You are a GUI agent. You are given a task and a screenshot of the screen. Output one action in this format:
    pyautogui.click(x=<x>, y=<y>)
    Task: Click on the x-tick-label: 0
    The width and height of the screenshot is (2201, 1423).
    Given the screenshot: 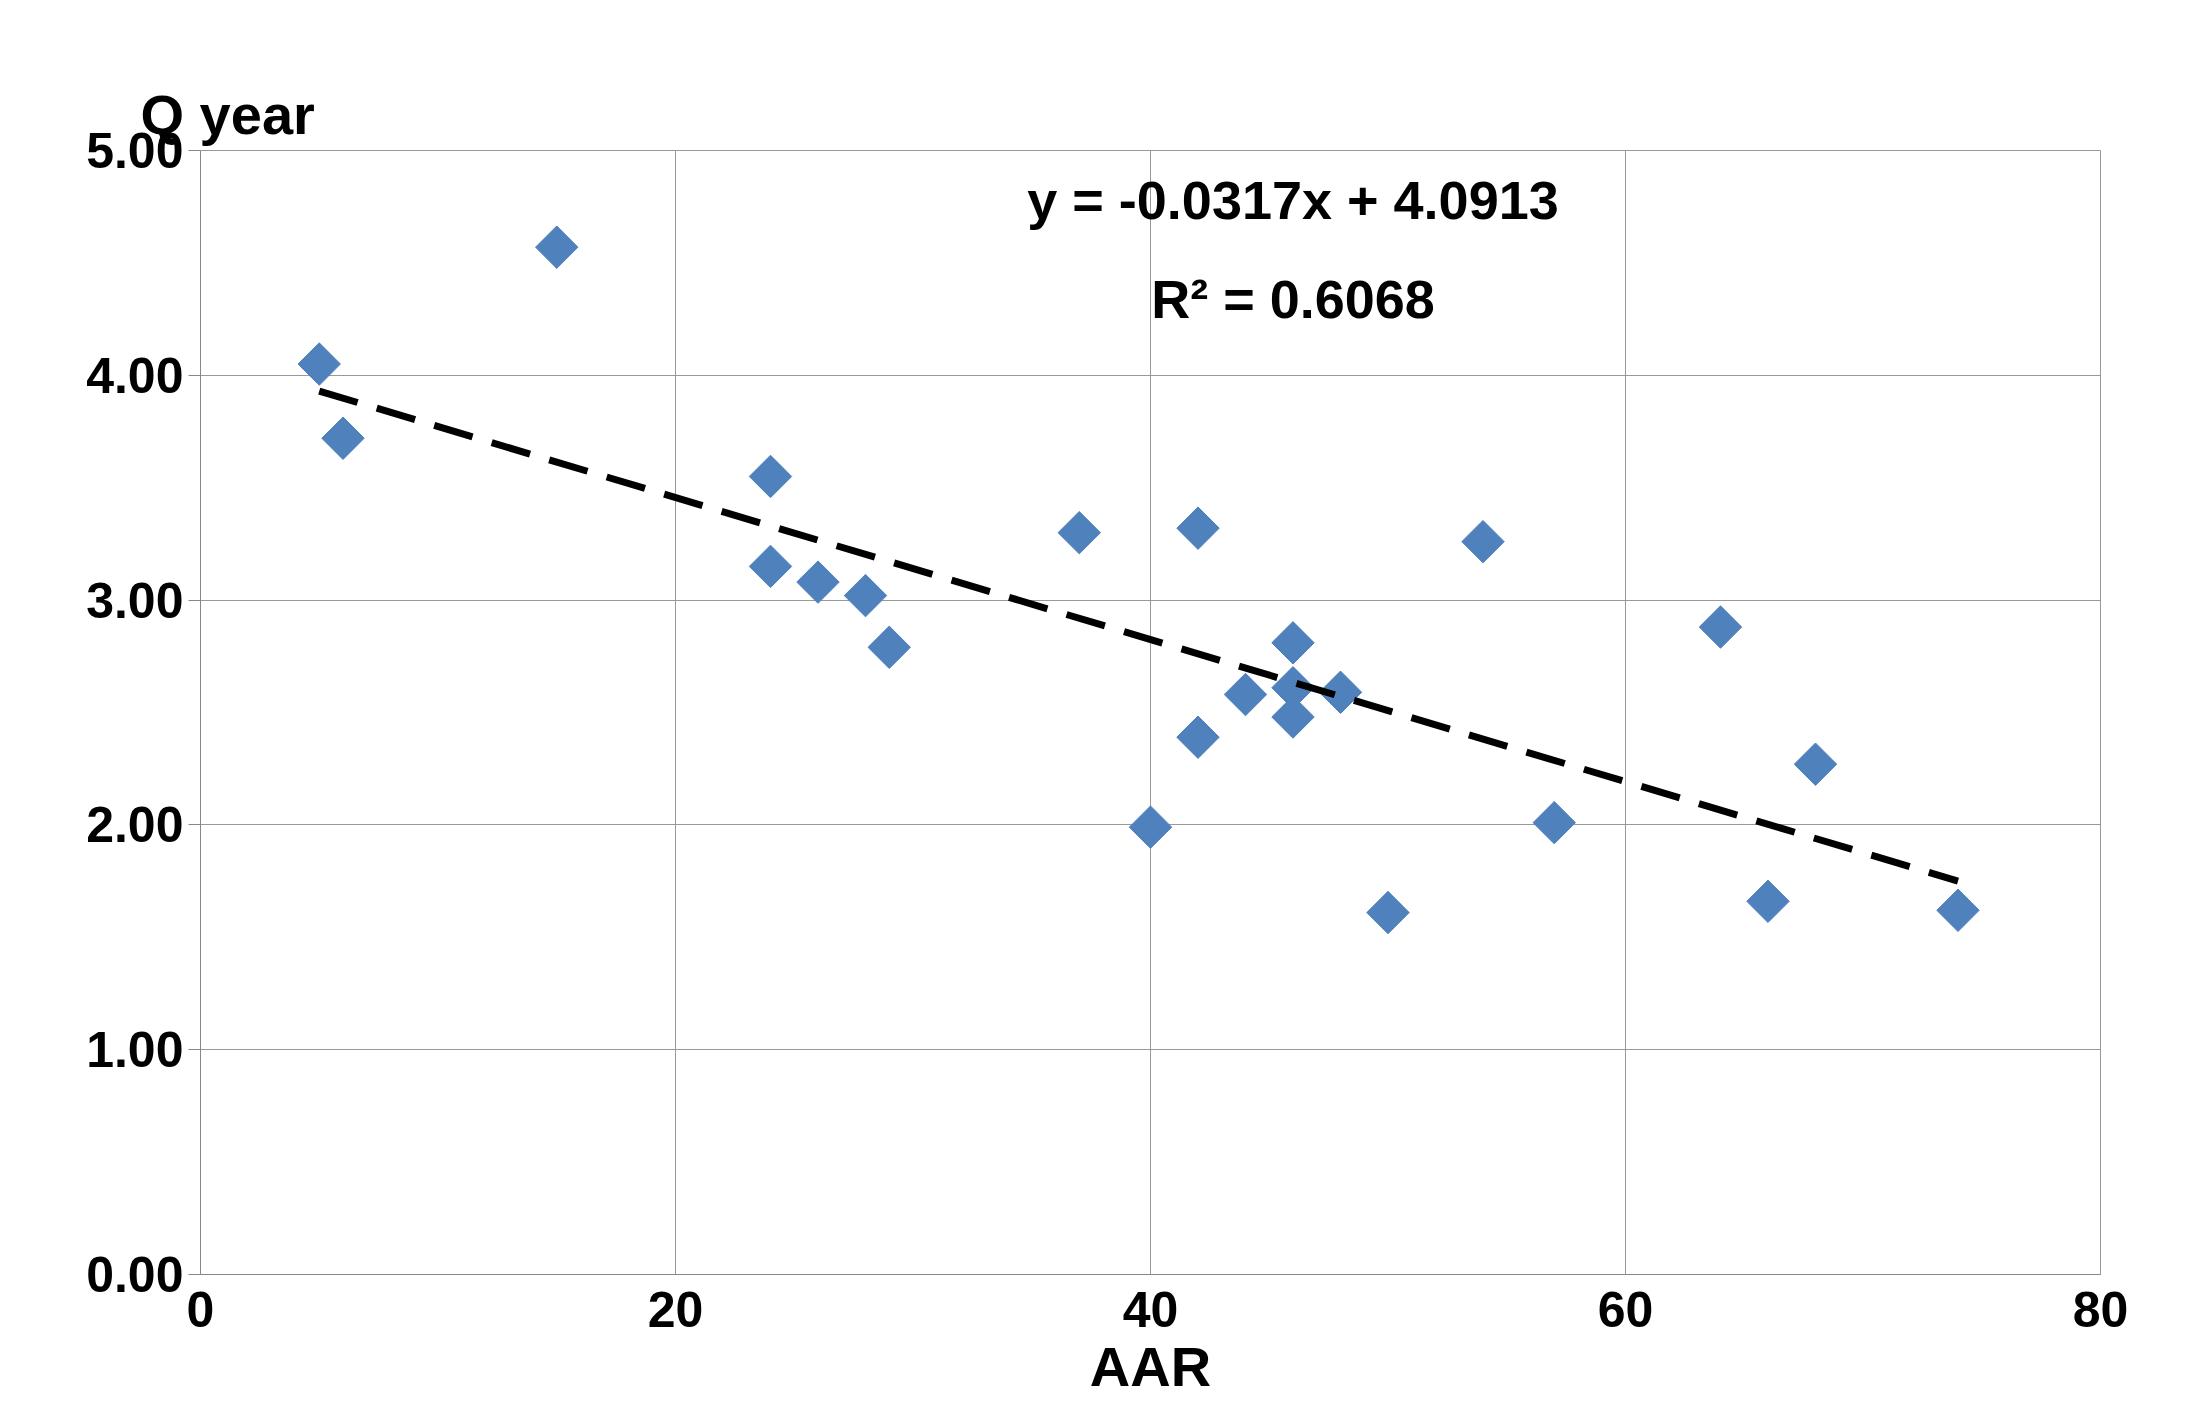 What is the action you would take?
    pyautogui.click(x=200, y=1309)
    